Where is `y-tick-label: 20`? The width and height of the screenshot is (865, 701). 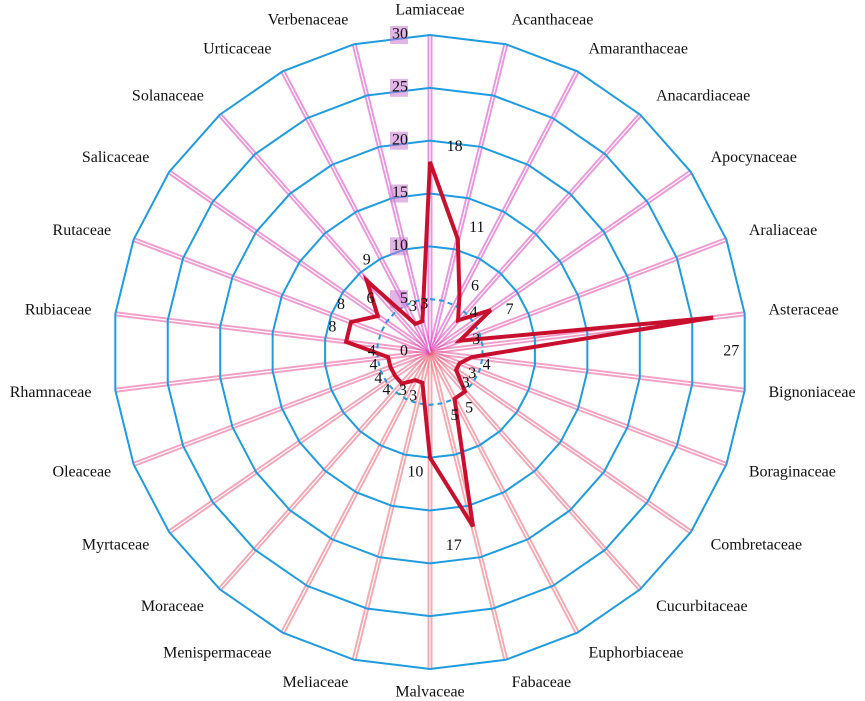
y-tick-label: 20 is located at coordinates (400, 139).